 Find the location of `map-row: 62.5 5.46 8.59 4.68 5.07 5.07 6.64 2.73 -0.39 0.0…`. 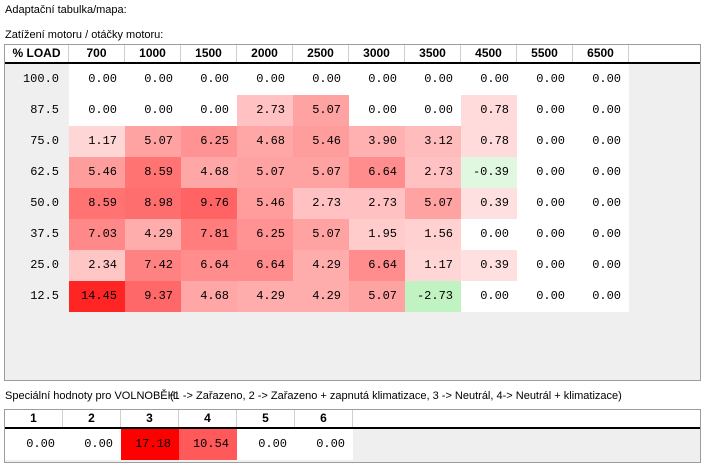

map-row: 62.5 5.46 8.59 4.68 5.07 5.07 6.64 2.73 -0.39 0.0… is located at coordinates (352, 172).